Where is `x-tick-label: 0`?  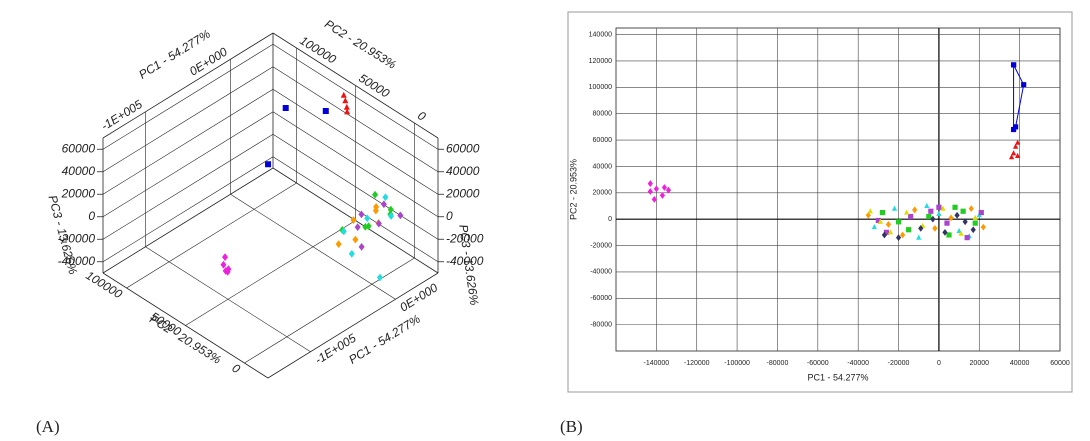 x-tick-label: 0 is located at coordinates (939, 363).